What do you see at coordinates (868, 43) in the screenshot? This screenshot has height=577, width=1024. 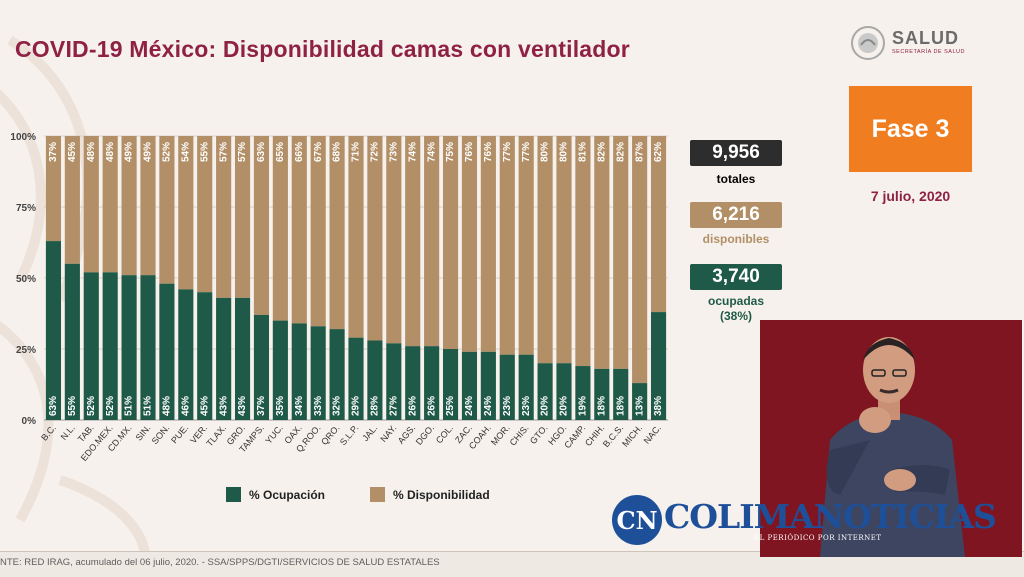 I see `seal-icon` at bounding box center [868, 43].